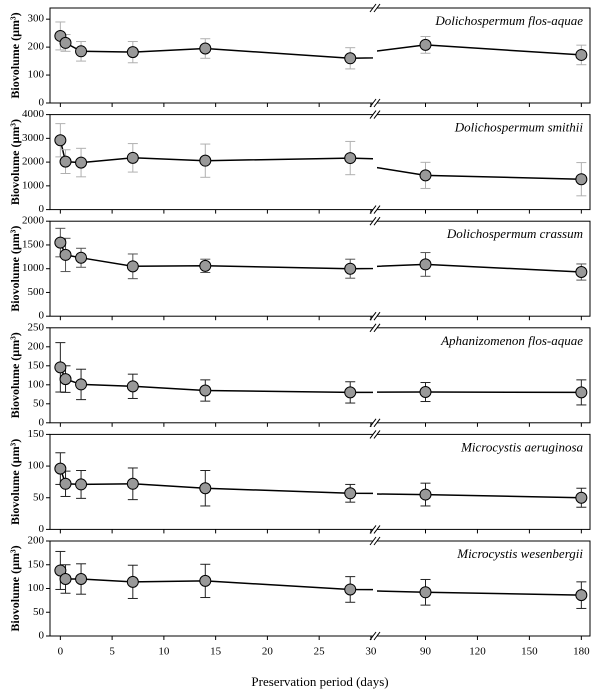  I want to click on x-tick-label: 10, so click(164, 652).